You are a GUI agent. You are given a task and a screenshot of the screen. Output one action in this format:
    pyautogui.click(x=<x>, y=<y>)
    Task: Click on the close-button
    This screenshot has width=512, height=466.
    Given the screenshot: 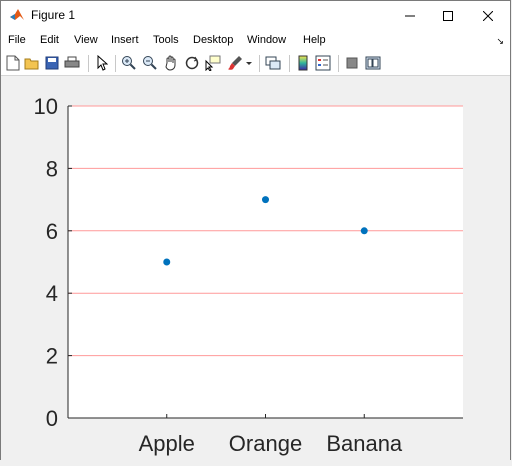 What is the action you would take?
    pyautogui.click(x=487, y=16)
    